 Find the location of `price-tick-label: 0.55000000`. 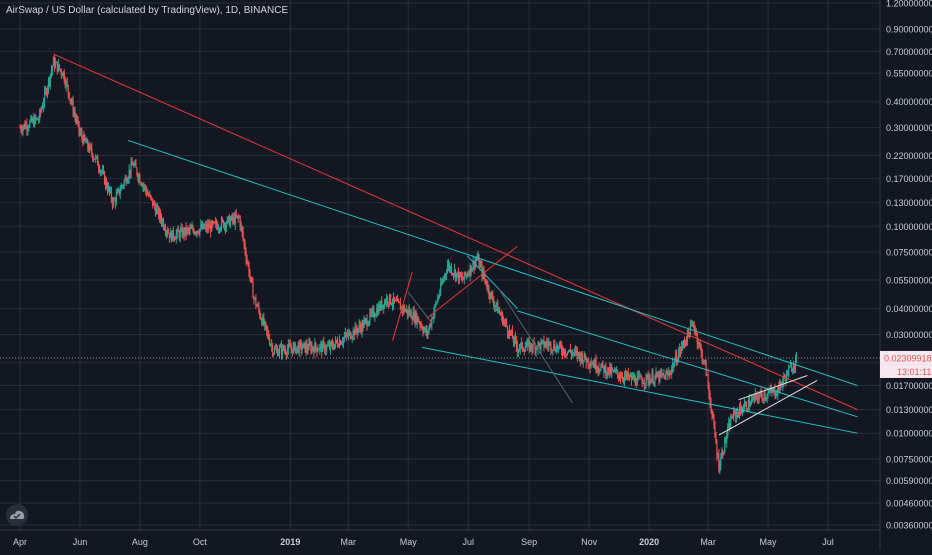

price-tick-label: 0.55000000 is located at coordinates (909, 74).